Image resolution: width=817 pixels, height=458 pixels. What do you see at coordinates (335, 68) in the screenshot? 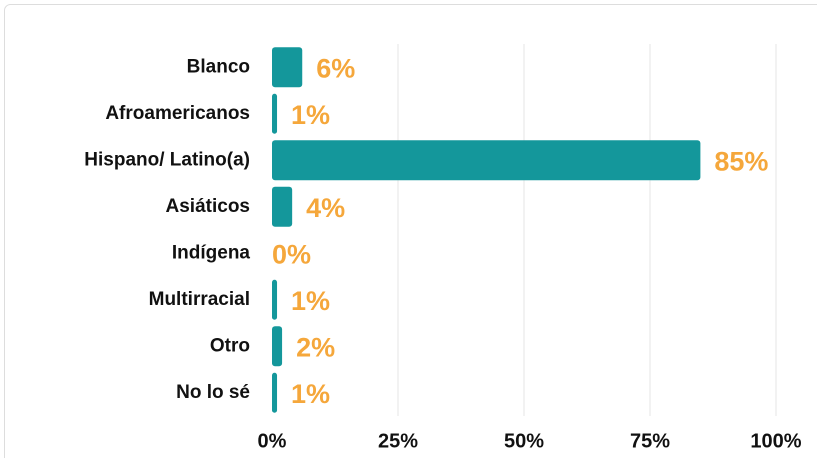
I see `value-label: 6%` at bounding box center [335, 68].